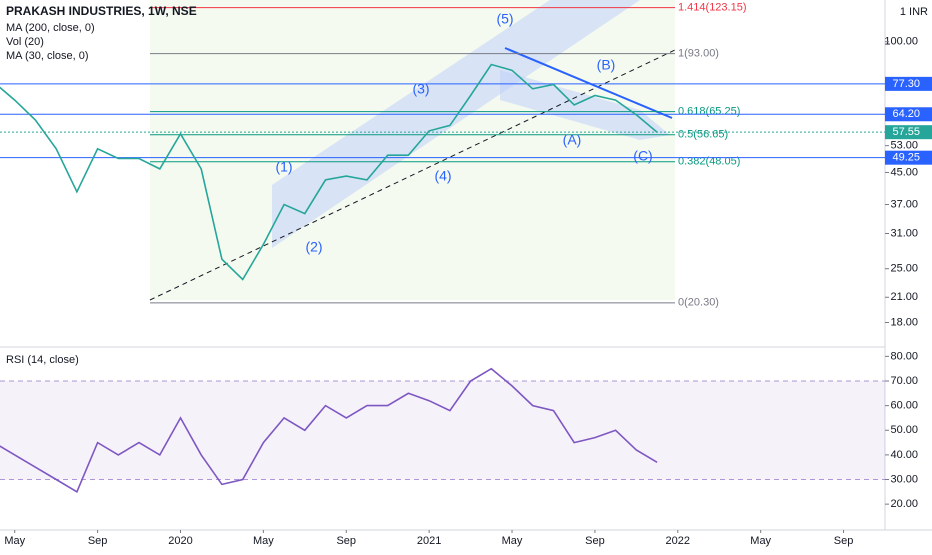 This screenshot has width=932, height=555. I want to click on wave-label: (A), so click(572, 140).